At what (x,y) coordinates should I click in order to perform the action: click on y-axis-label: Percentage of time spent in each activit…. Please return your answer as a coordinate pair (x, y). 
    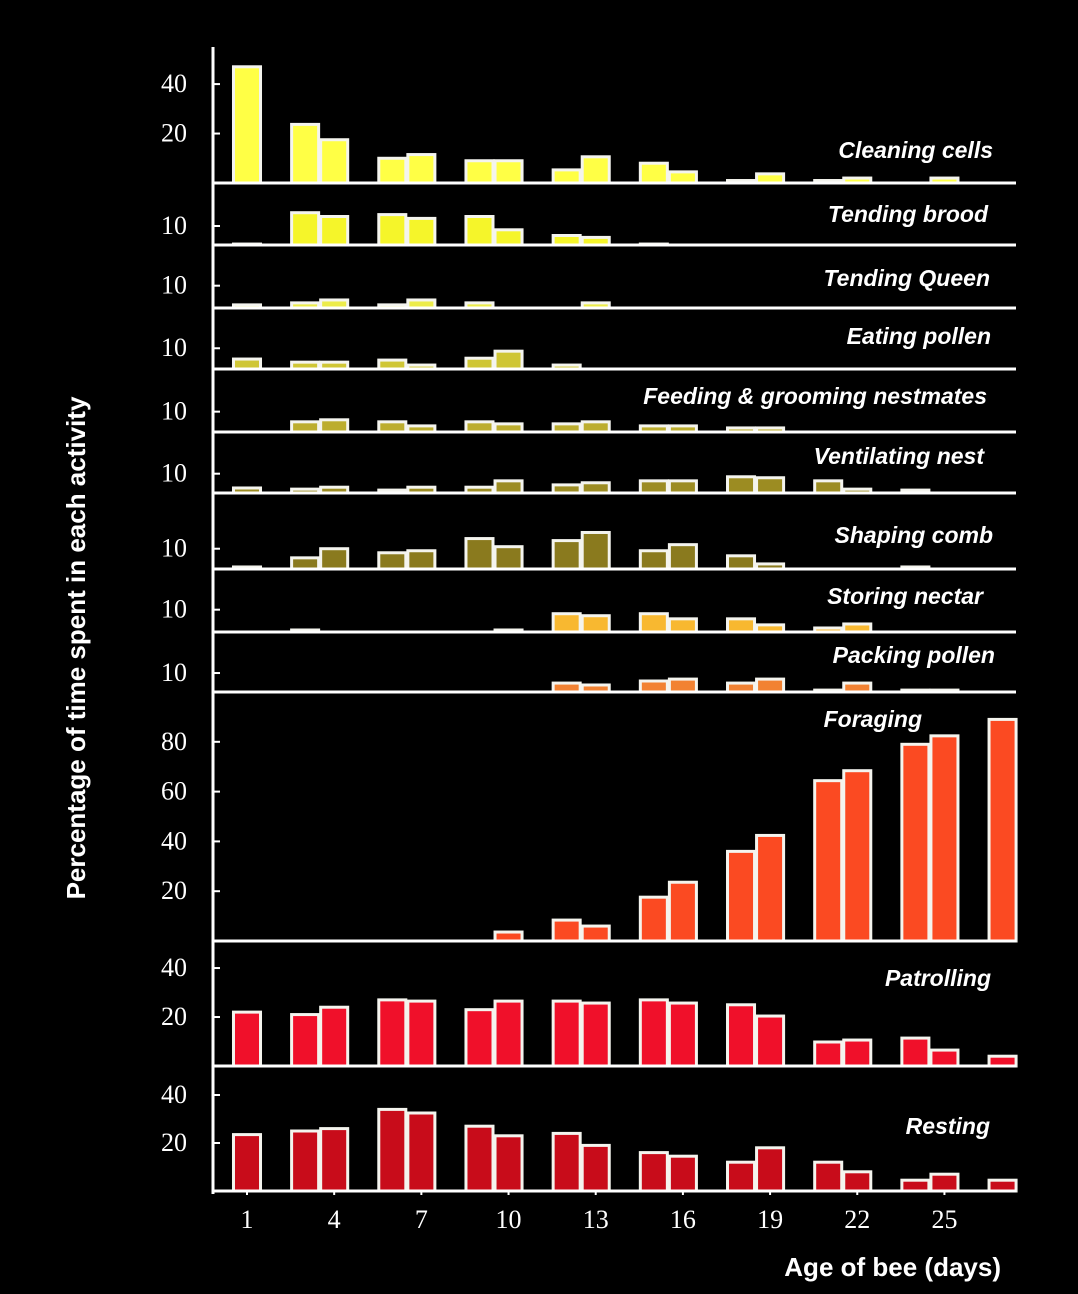
    Looking at the image, I should click on (76, 647).